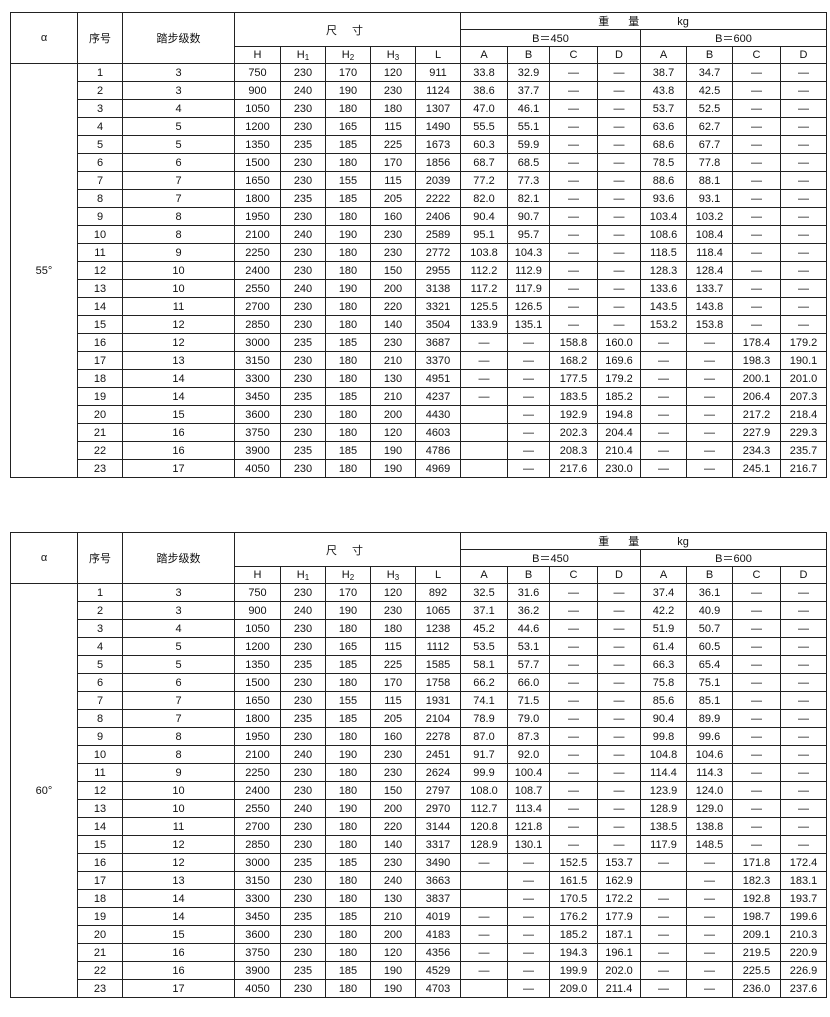  I want to click on cell-l: 3370, so click(438, 360).